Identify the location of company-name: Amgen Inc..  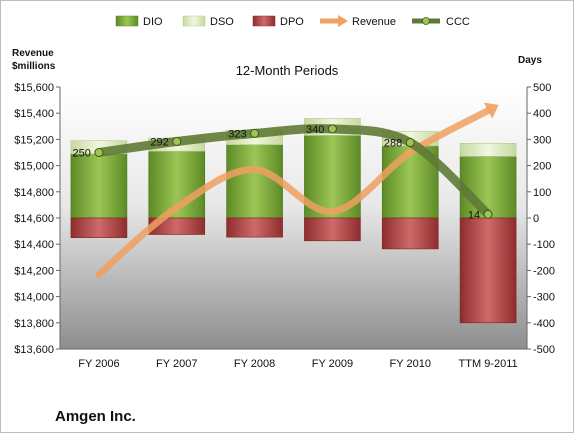
(95, 416).